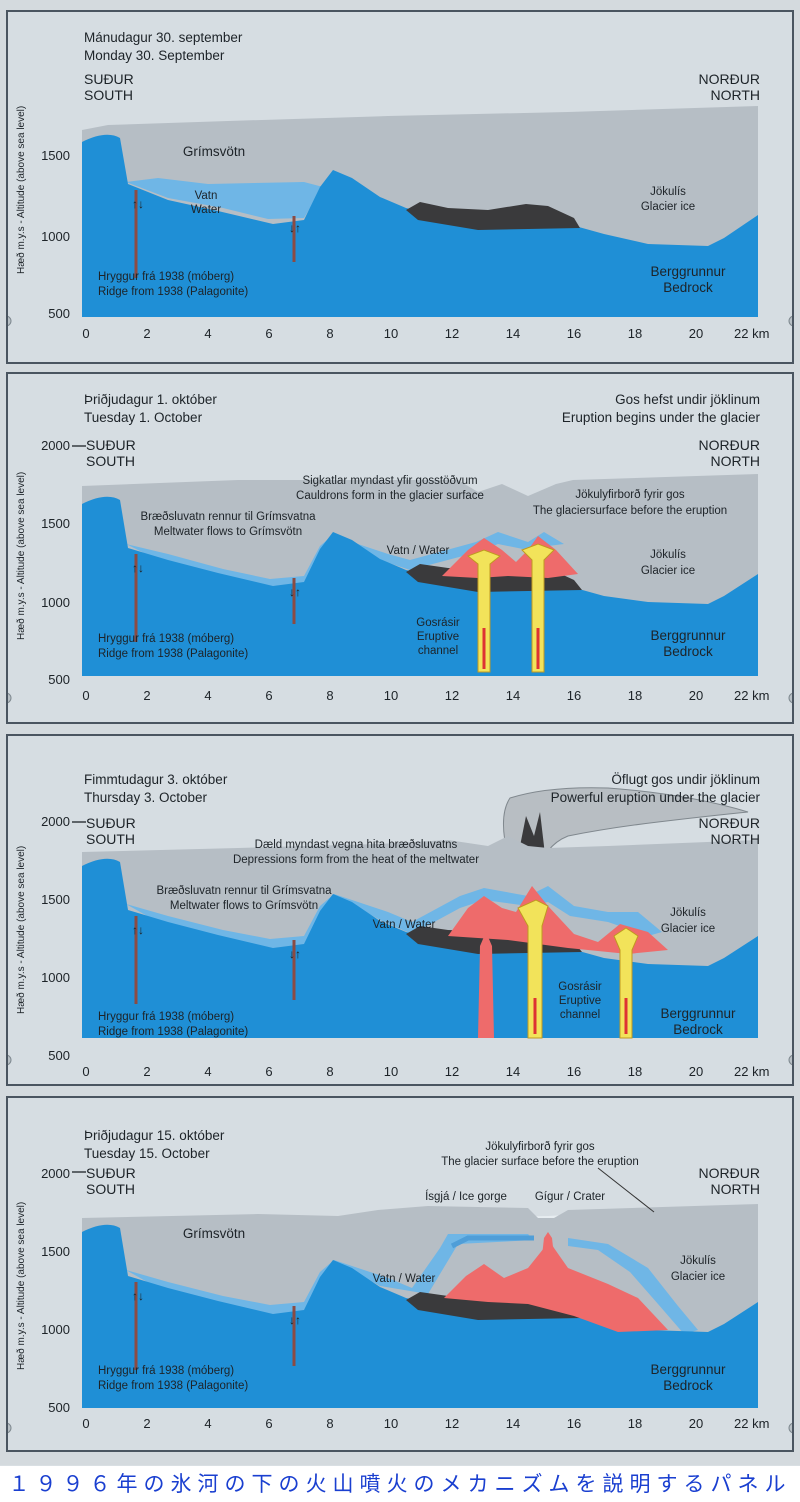 Image resolution: width=800 pixels, height=1502 pixels. What do you see at coordinates (390, 496) in the screenshot?
I see `cauldron-label-en: Cauldrons form in the glacier surface` at bounding box center [390, 496].